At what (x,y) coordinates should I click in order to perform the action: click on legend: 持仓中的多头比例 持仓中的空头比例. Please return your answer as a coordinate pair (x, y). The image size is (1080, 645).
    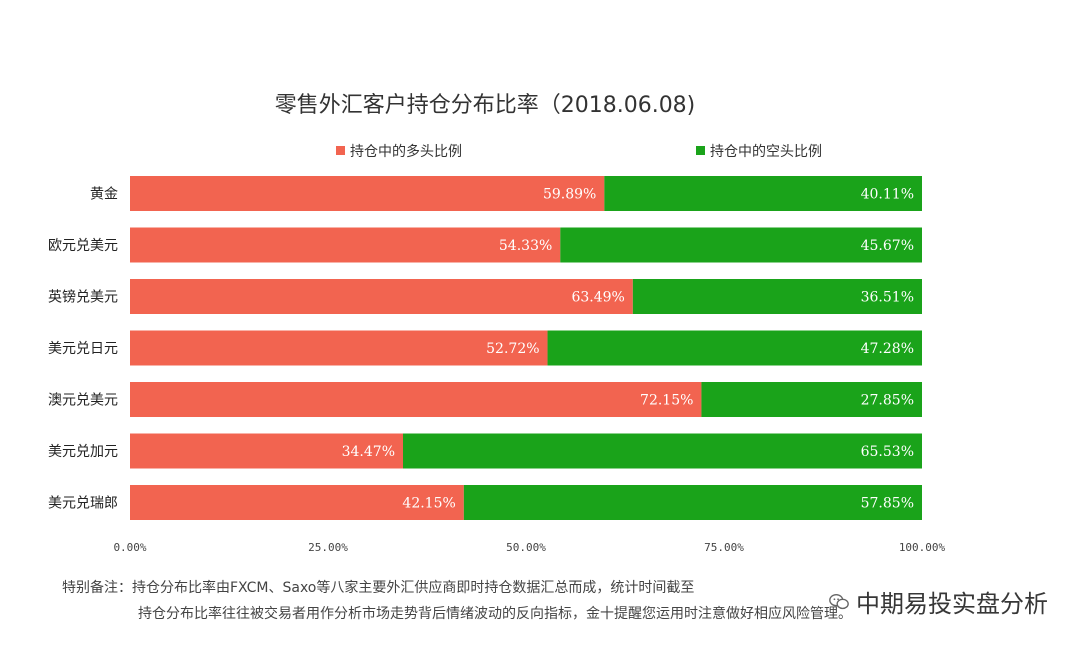
    Looking at the image, I should click on (579, 151).